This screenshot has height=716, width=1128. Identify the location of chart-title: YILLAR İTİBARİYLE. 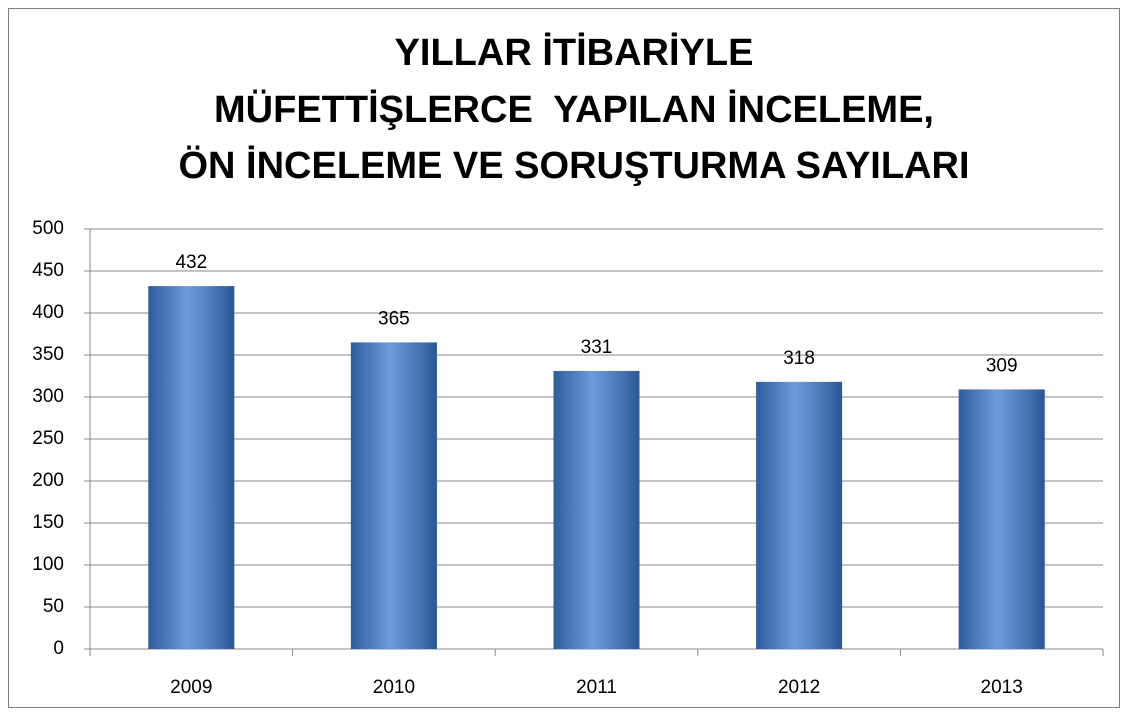
(574, 53).